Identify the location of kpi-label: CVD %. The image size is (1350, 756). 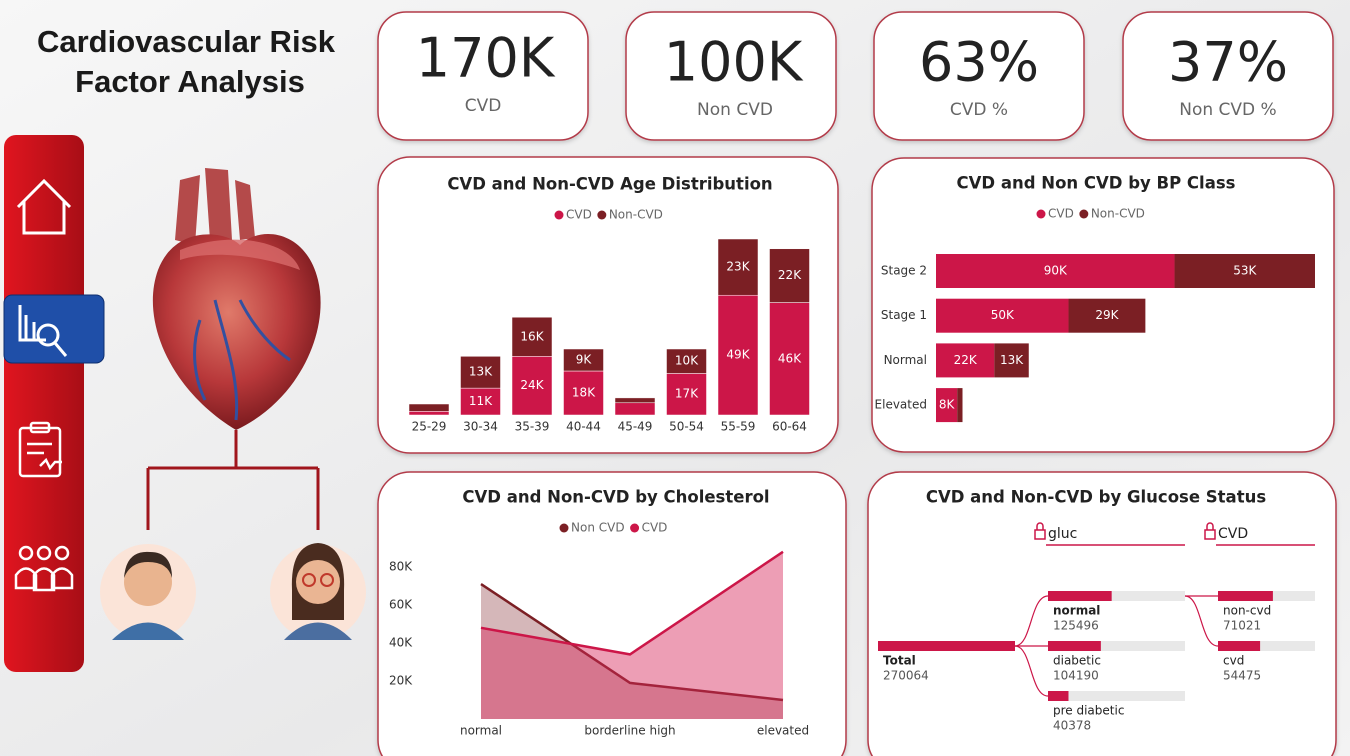
(979, 110).